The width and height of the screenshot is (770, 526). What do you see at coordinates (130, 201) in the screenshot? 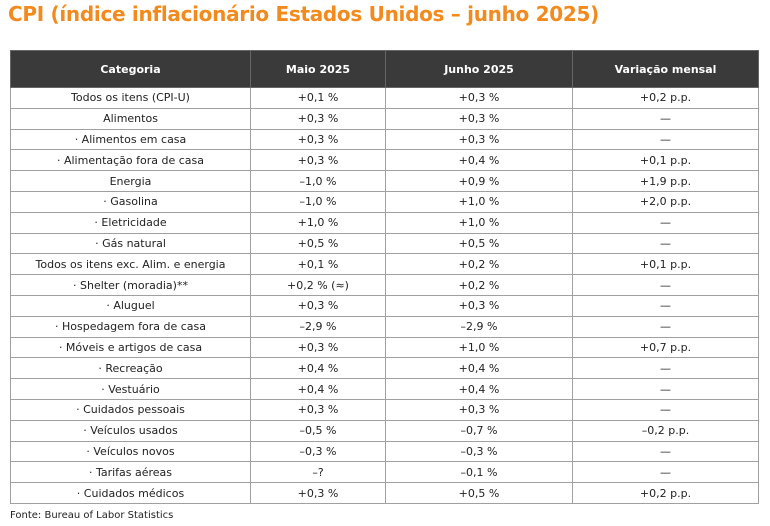
I see `category-cell: · Gasolina` at bounding box center [130, 201].